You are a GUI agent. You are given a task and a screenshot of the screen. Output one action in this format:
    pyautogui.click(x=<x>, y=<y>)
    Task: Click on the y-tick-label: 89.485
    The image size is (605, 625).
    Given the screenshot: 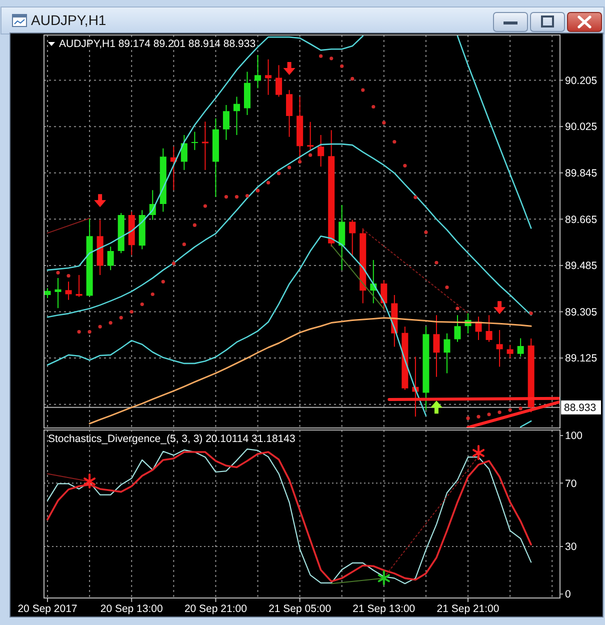 What is the action you would take?
    pyautogui.click(x=581, y=266)
    